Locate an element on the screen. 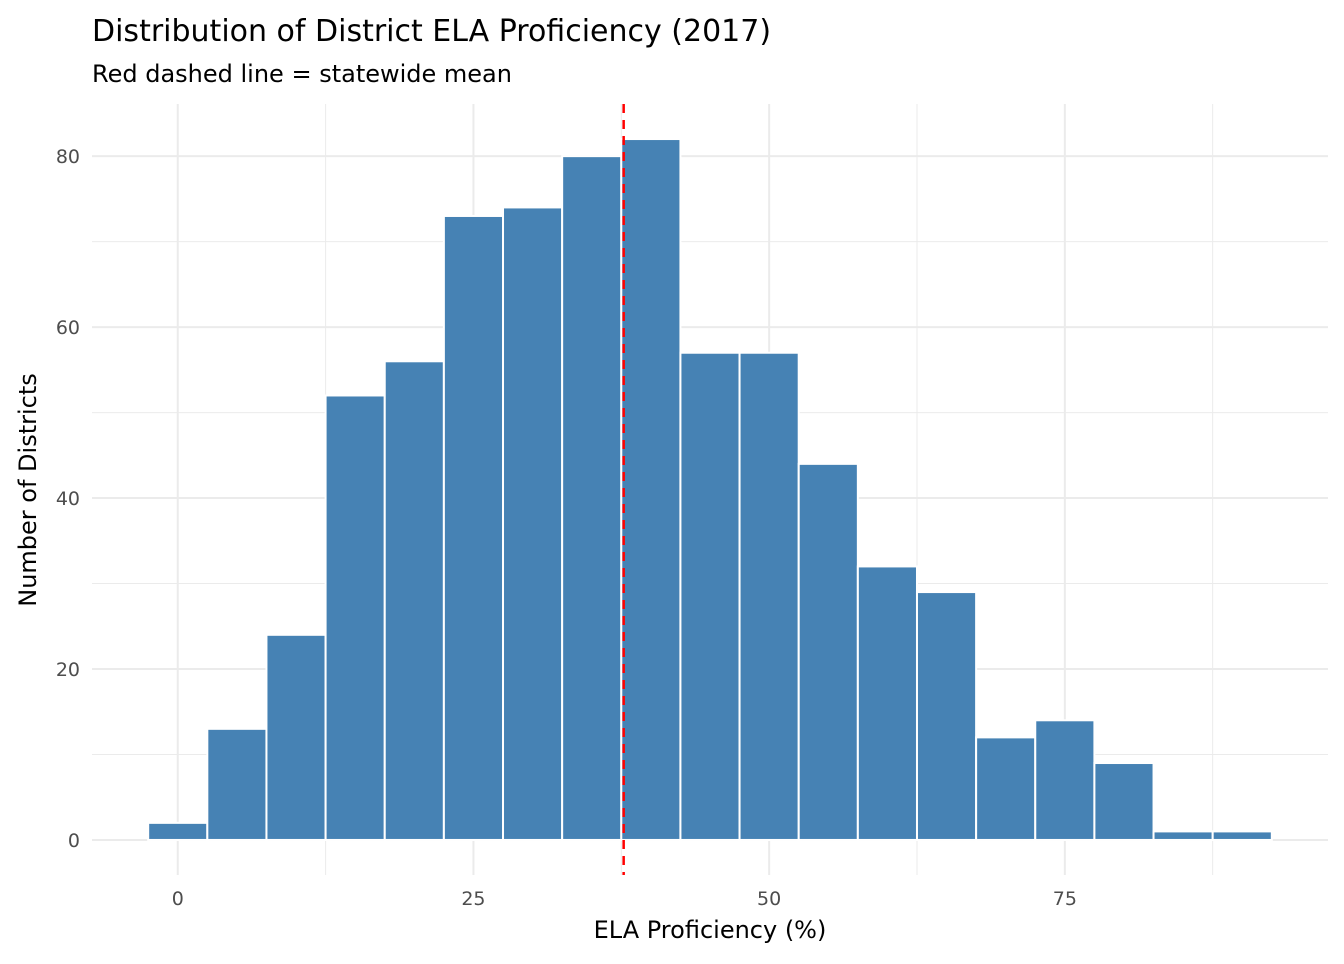 The width and height of the screenshot is (1344, 964). y-tick-label: 40 is located at coordinates (68, 499).